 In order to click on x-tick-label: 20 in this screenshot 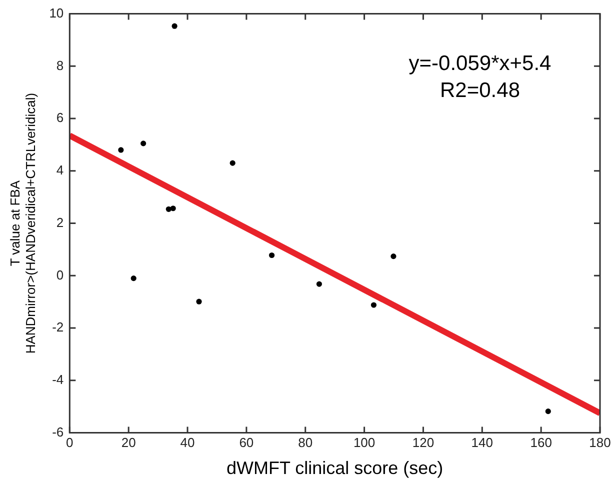, I will do `click(128, 442)`.